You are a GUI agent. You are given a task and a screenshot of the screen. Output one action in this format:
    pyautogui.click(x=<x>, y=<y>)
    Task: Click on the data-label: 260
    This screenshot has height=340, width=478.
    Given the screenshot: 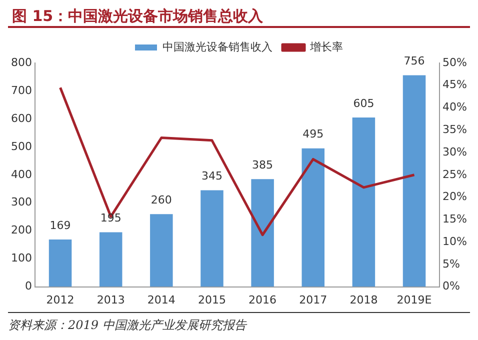 What is the action you would take?
    pyautogui.click(x=161, y=199)
    